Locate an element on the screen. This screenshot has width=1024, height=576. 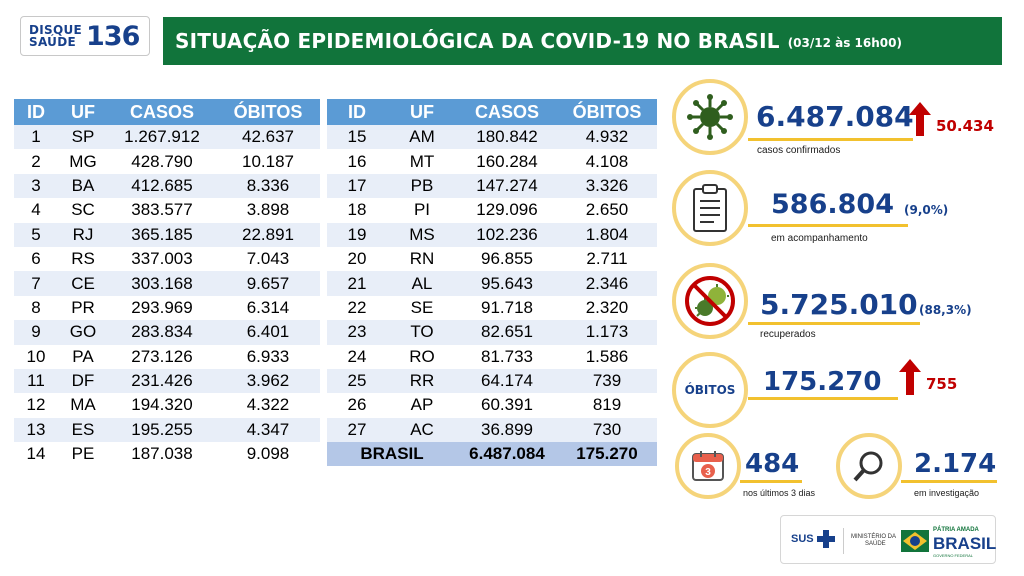
monitoring-circle is located at coordinates (710, 208).